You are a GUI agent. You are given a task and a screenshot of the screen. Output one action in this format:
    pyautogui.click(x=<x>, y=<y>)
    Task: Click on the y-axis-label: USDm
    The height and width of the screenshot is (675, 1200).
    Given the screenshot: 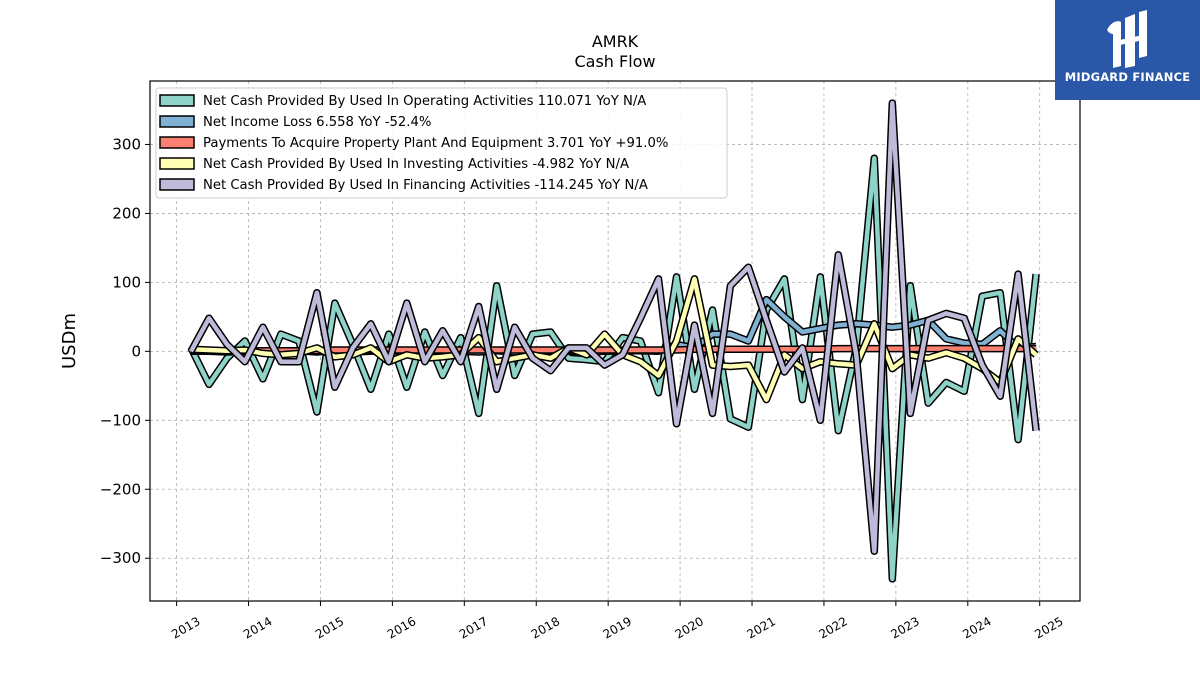 What is the action you would take?
    pyautogui.click(x=69, y=341)
    